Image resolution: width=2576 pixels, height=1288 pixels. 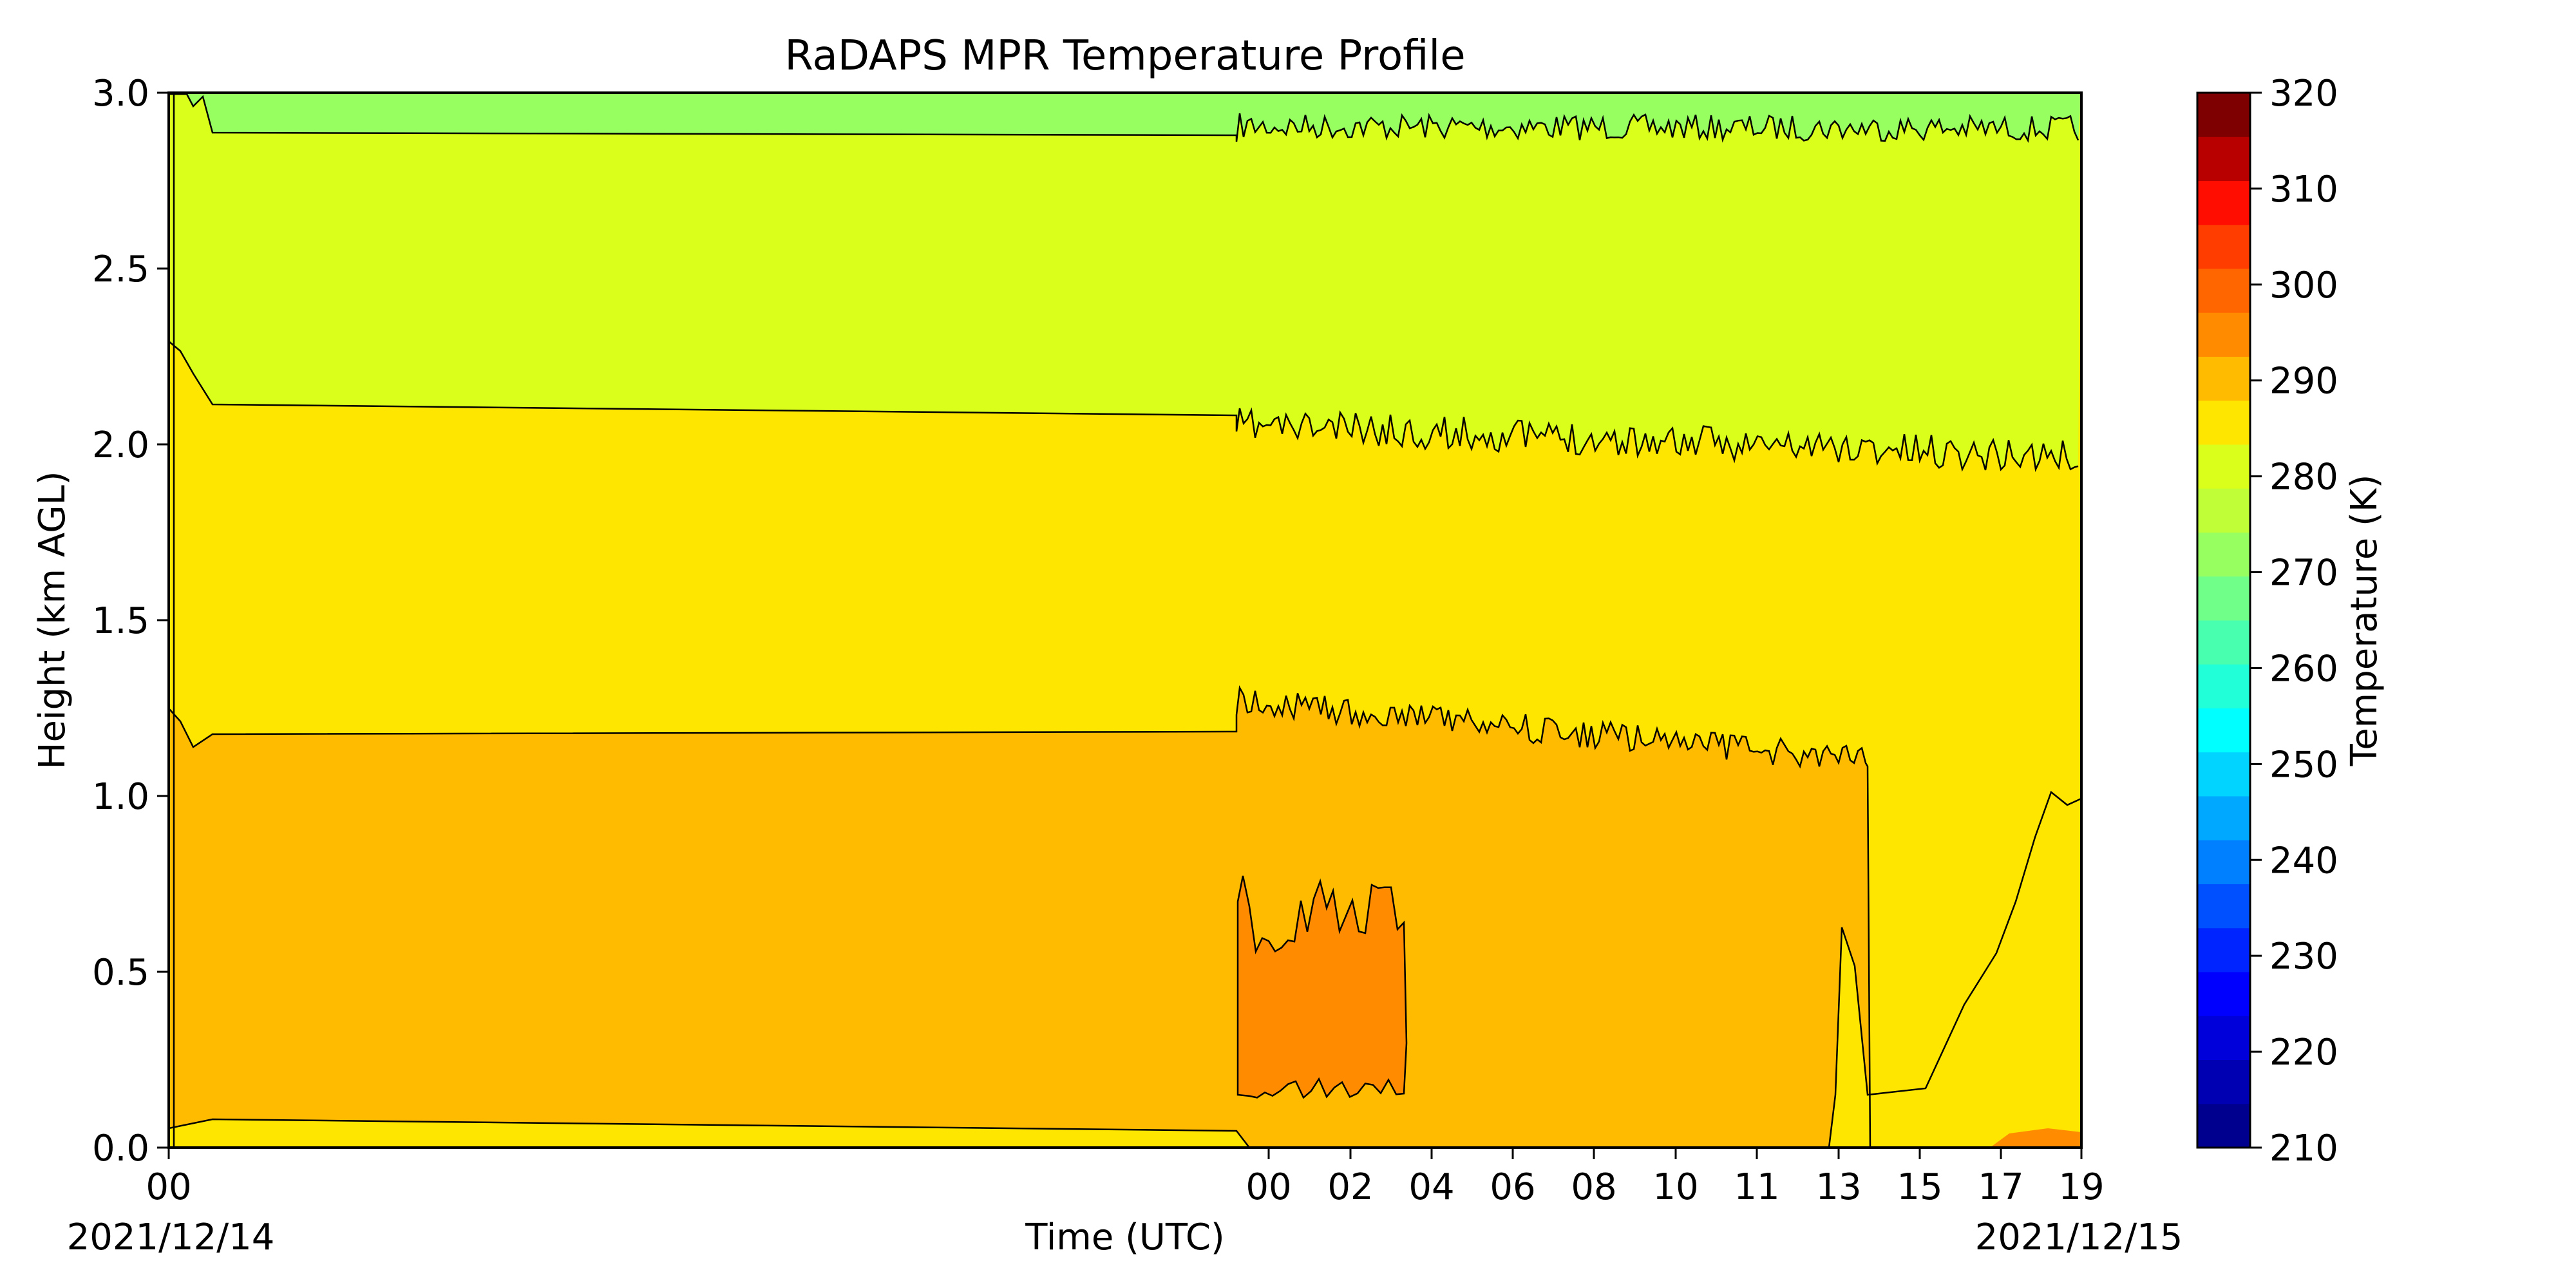 I want to click on colorbar-tick-label: 300, so click(x=2303, y=286).